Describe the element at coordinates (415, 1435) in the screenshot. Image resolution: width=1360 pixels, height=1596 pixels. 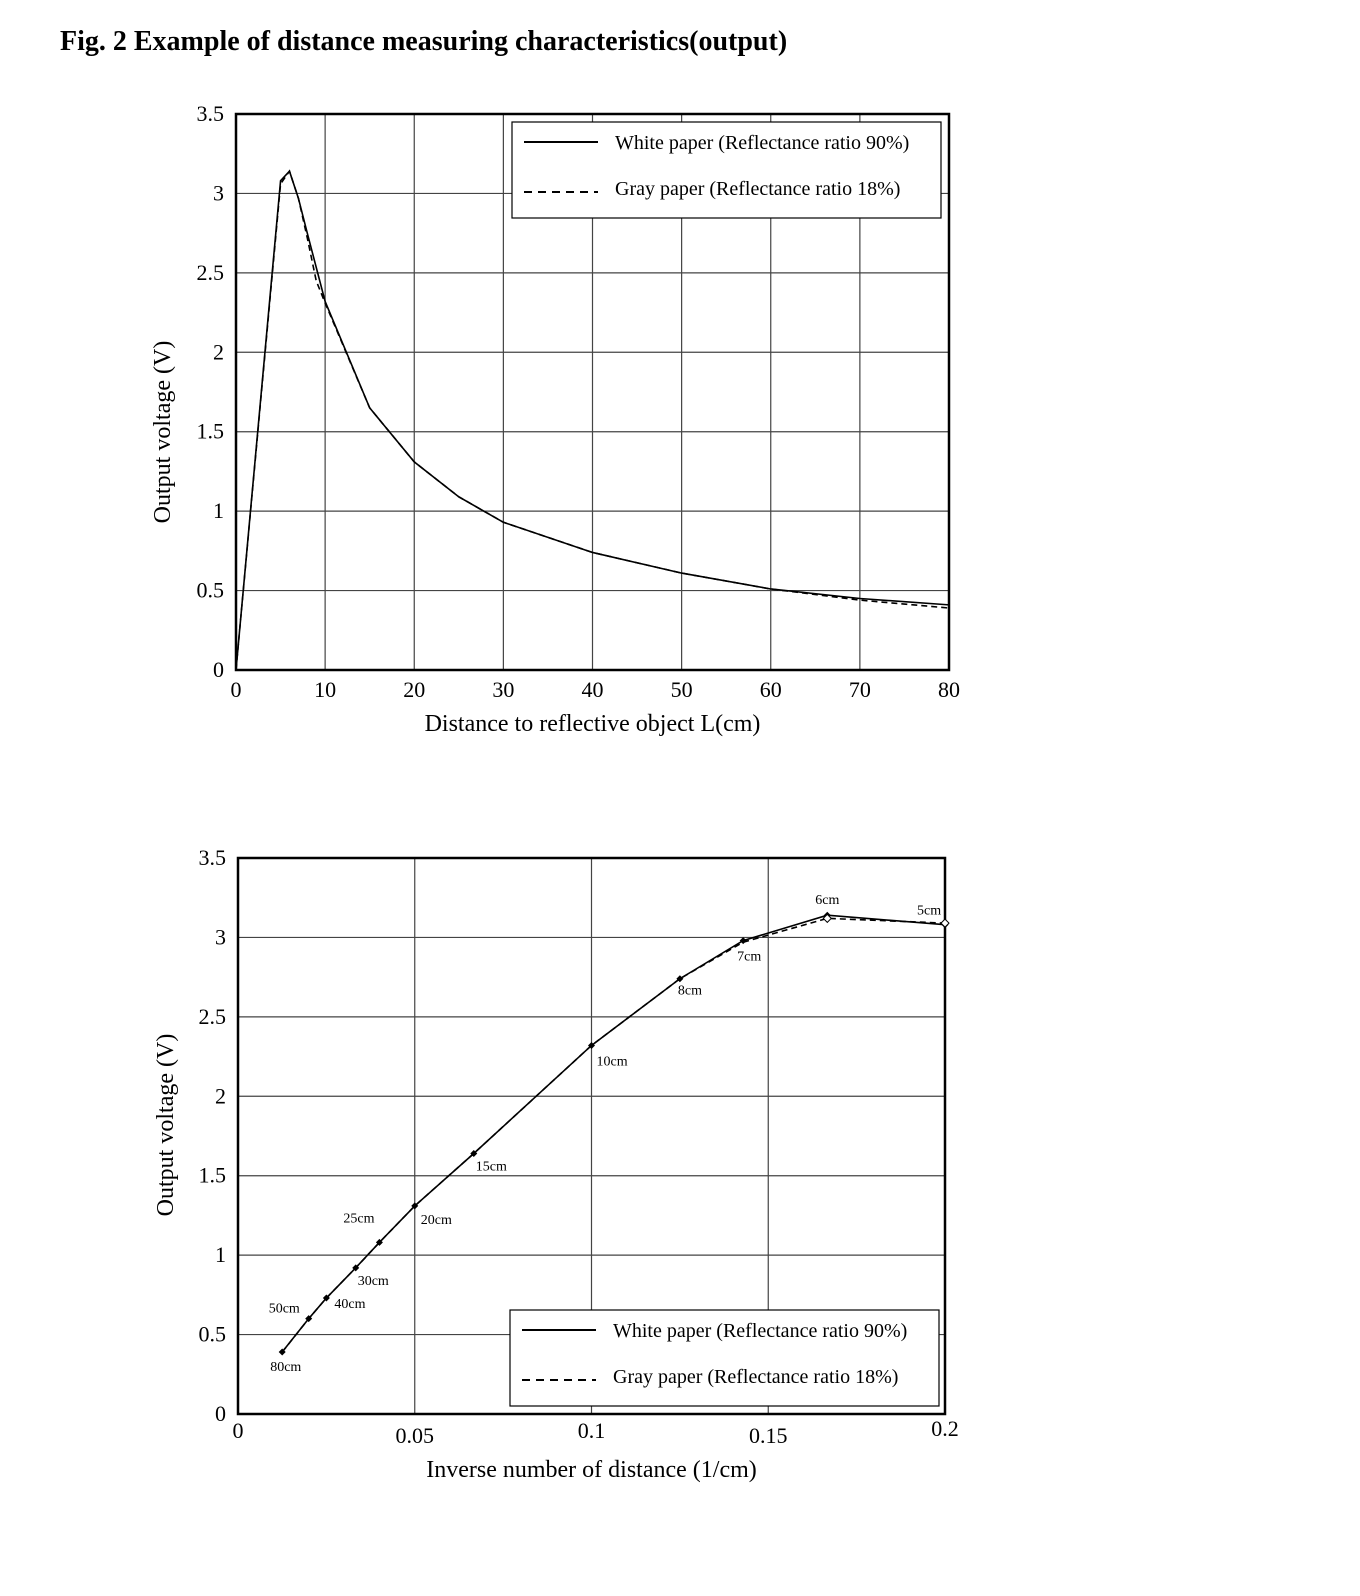
I see `x-tick-label: 0.05` at that location.